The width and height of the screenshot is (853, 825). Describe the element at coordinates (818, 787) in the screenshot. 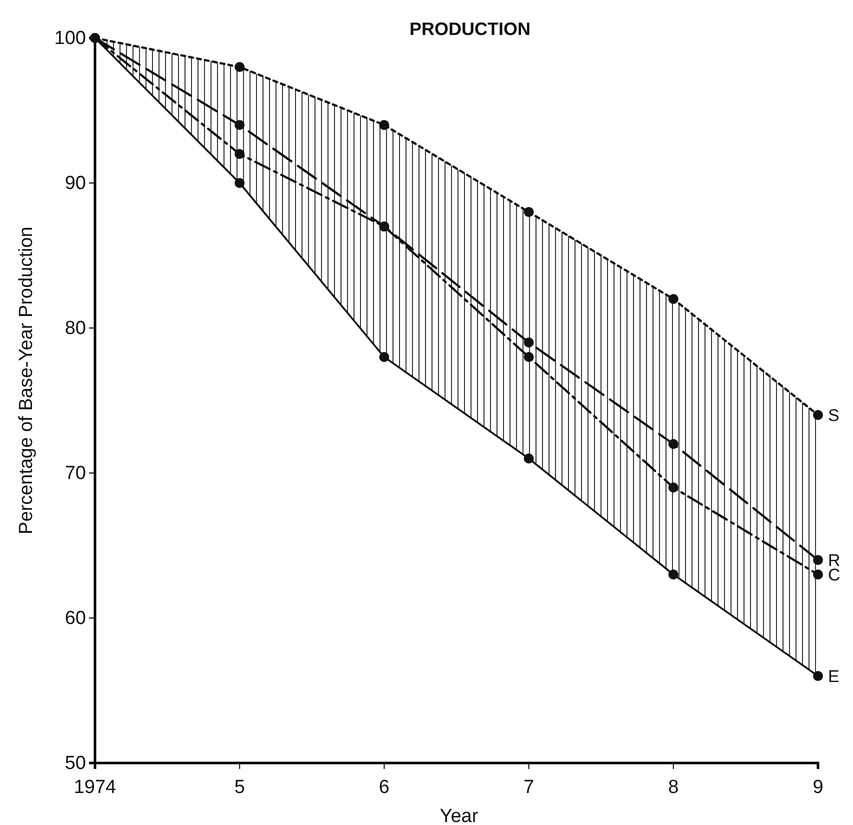

I see `x-tick-label: 9` at that location.